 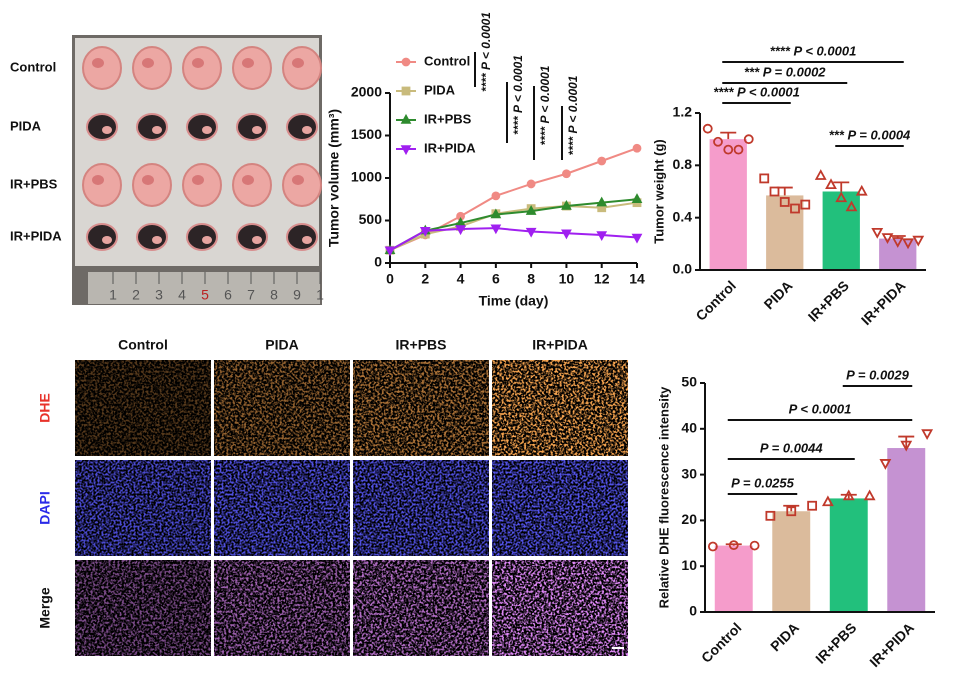 I want to click on ruler-label: 8, so click(x=274, y=295).